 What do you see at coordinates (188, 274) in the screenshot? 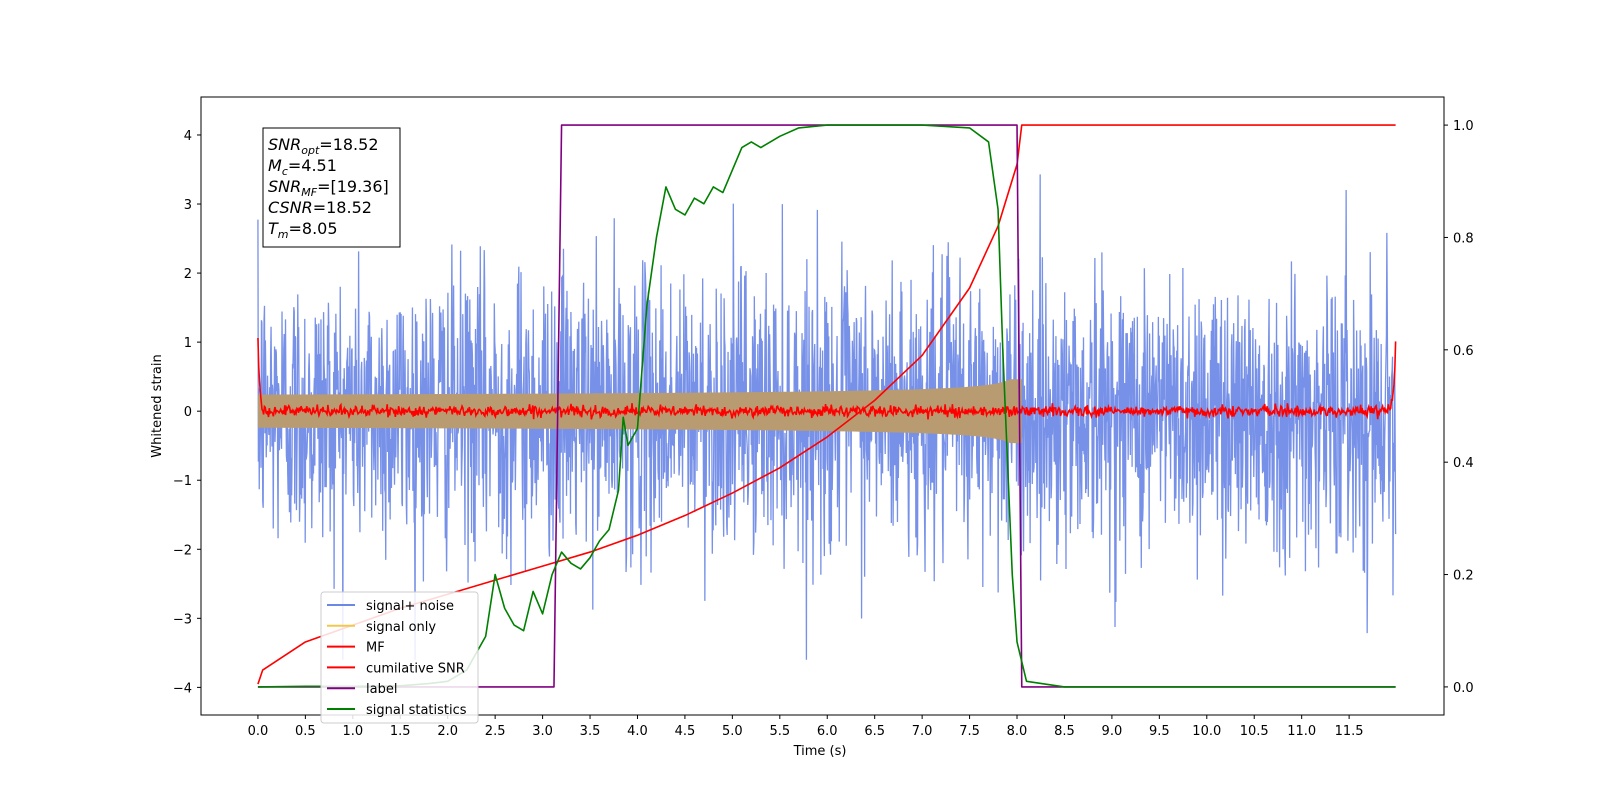
I see `y-tick-label: 2` at bounding box center [188, 274].